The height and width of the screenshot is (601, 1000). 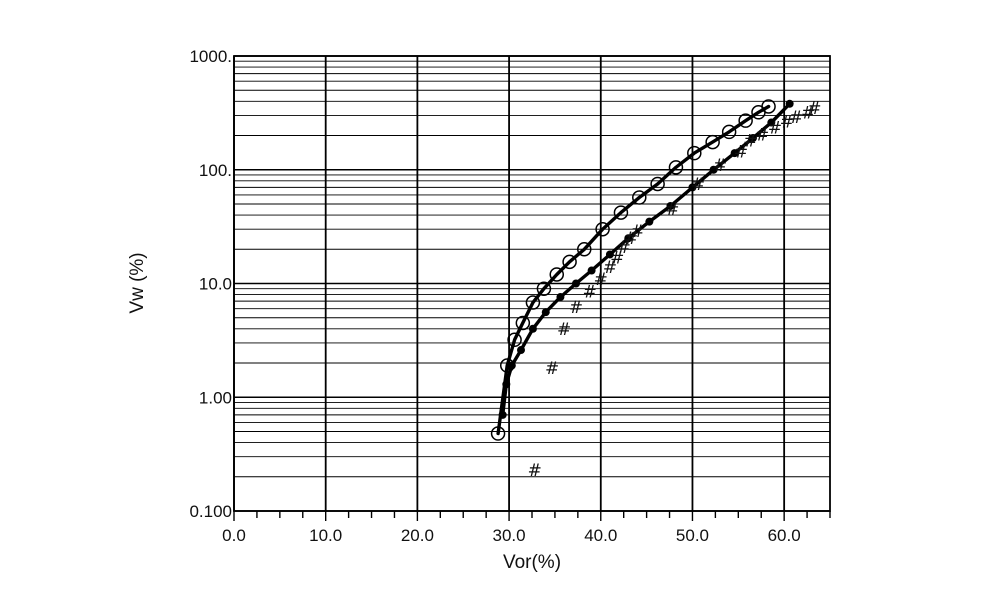 I want to click on y-tick-label: 0.100, so click(x=210, y=511).